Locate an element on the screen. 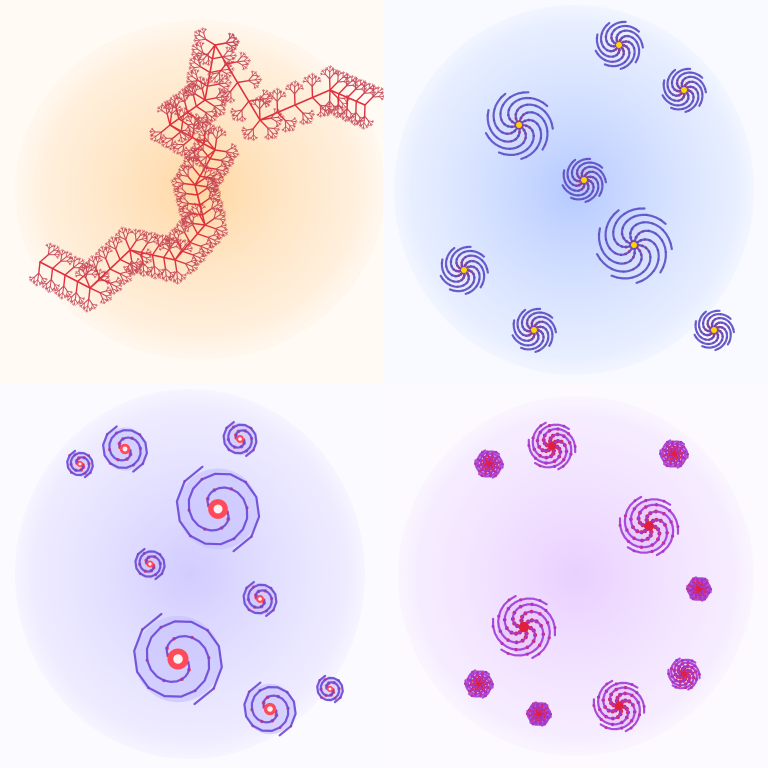  double-spiral-arms is located at coordinates (205, 579).